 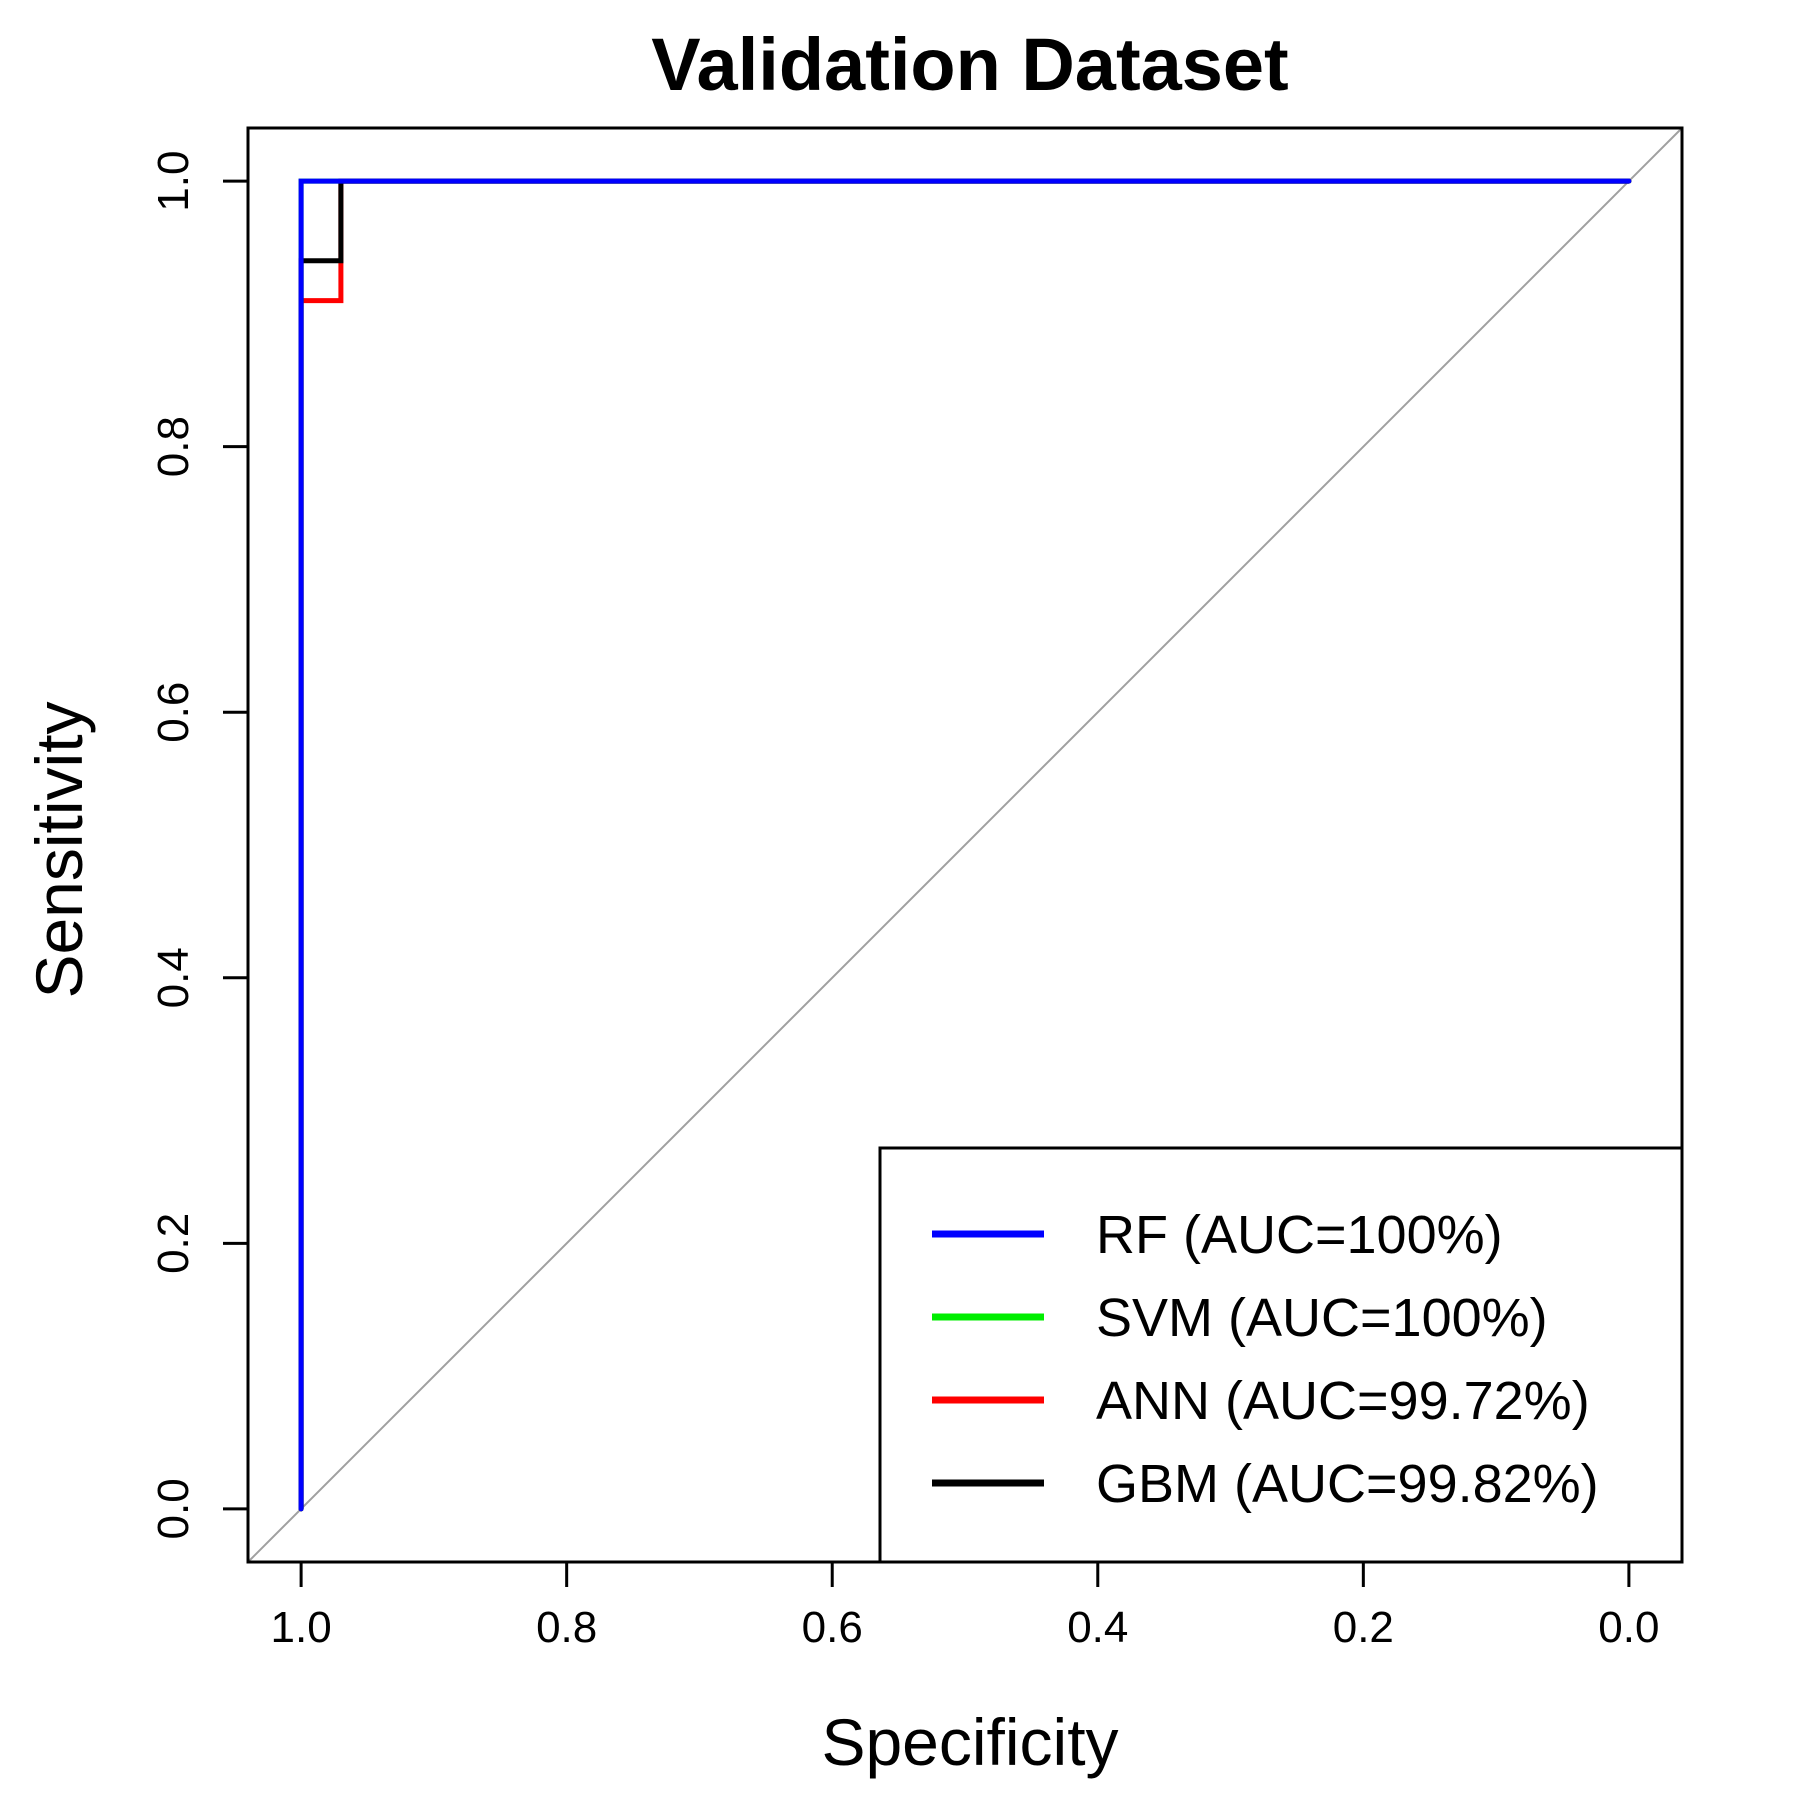 What do you see at coordinates (1628, 1627) in the screenshot?
I see `x-tick-label-5: 0.0` at bounding box center [1628, 1627].